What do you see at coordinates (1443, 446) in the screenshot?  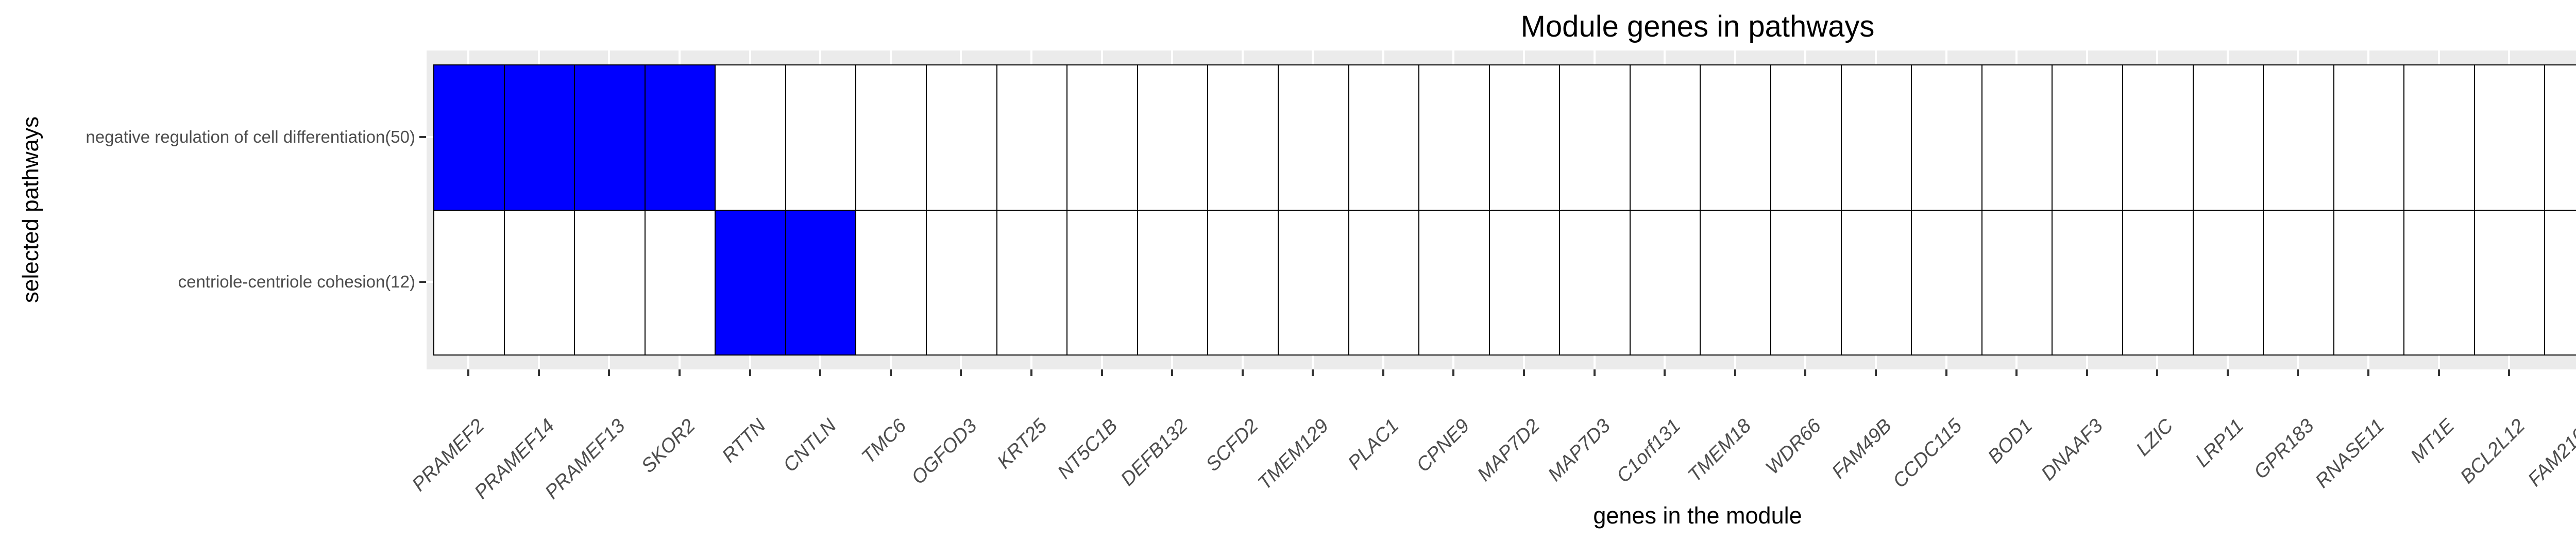 I see `x-tick-label: CPNE9` at bounding box center [1443, 446].